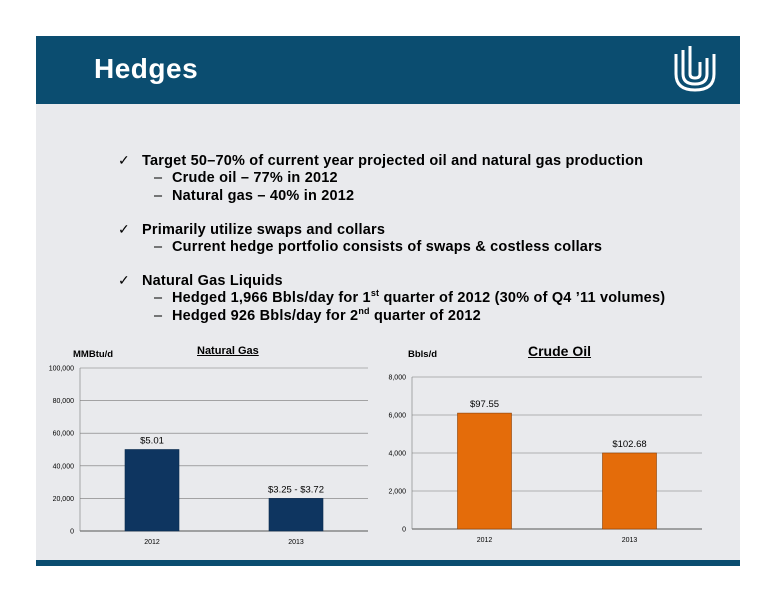 The image size is (776, 600). Describe the element at coordinates (61, 369) in the screenshot. I see `natural-gas-y-tick-label: 100,000` at that location.